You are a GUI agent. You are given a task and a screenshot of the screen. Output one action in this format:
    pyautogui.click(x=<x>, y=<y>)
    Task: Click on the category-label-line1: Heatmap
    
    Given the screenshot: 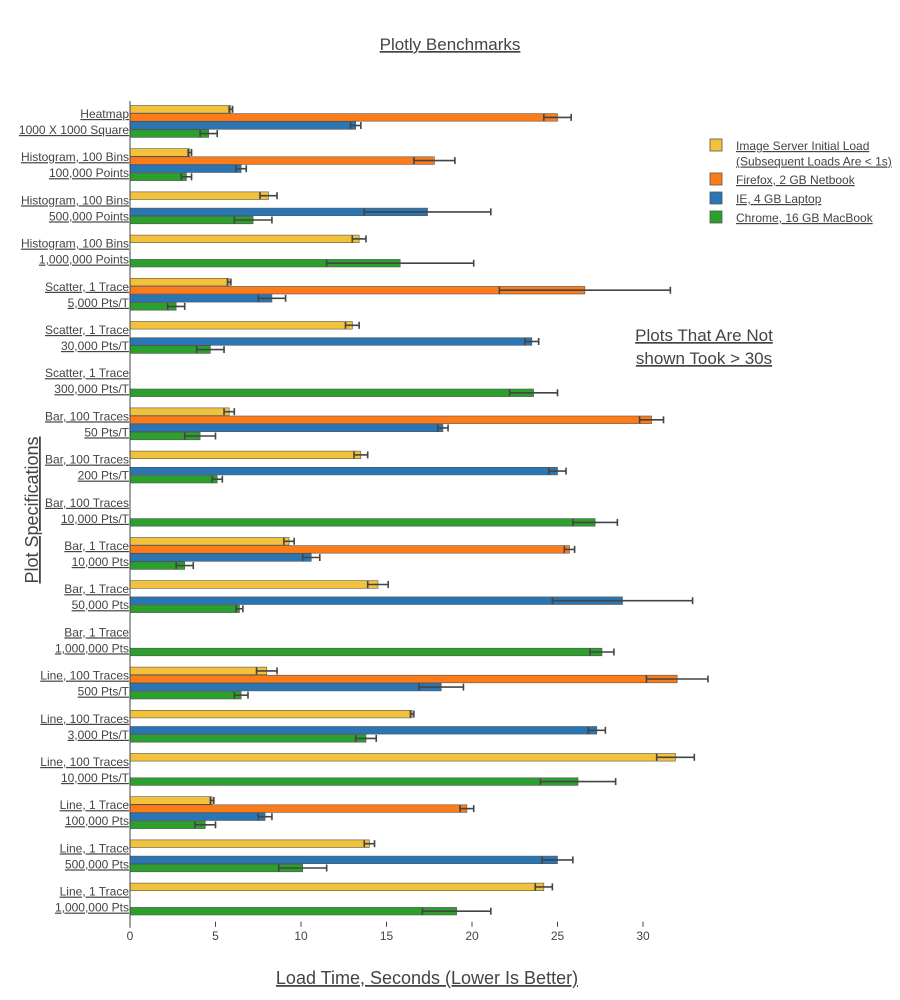 What is the action you would take?
    pyautogui.click(x=104, y=114)
    